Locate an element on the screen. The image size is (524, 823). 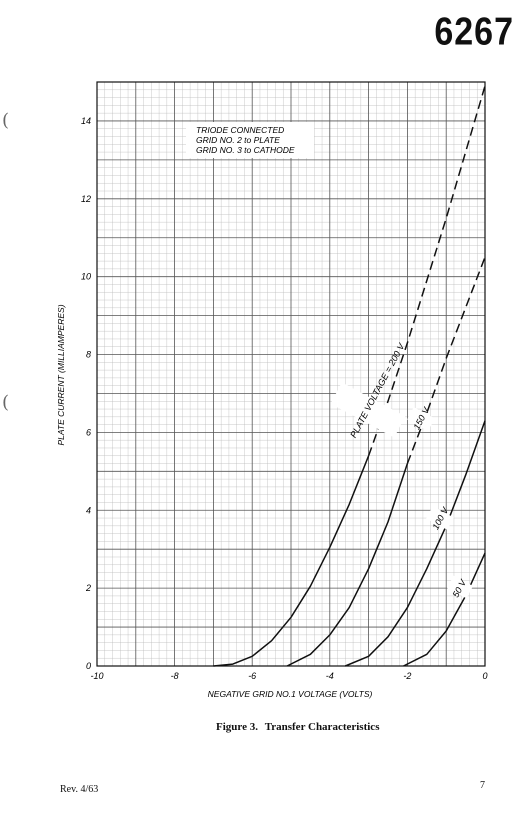
x-tick-label: -8 is located at coordinates (175, 676).